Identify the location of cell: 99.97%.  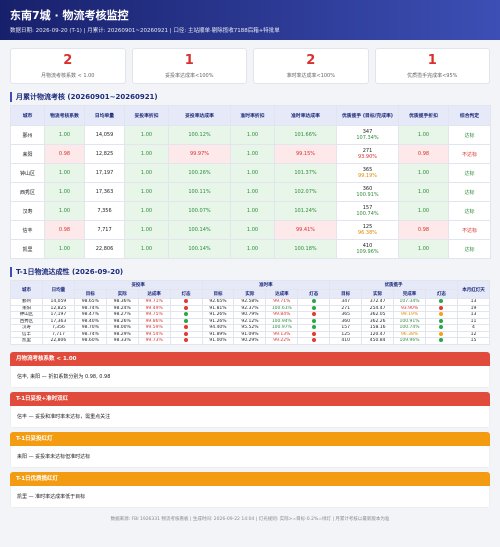
(199, 154).